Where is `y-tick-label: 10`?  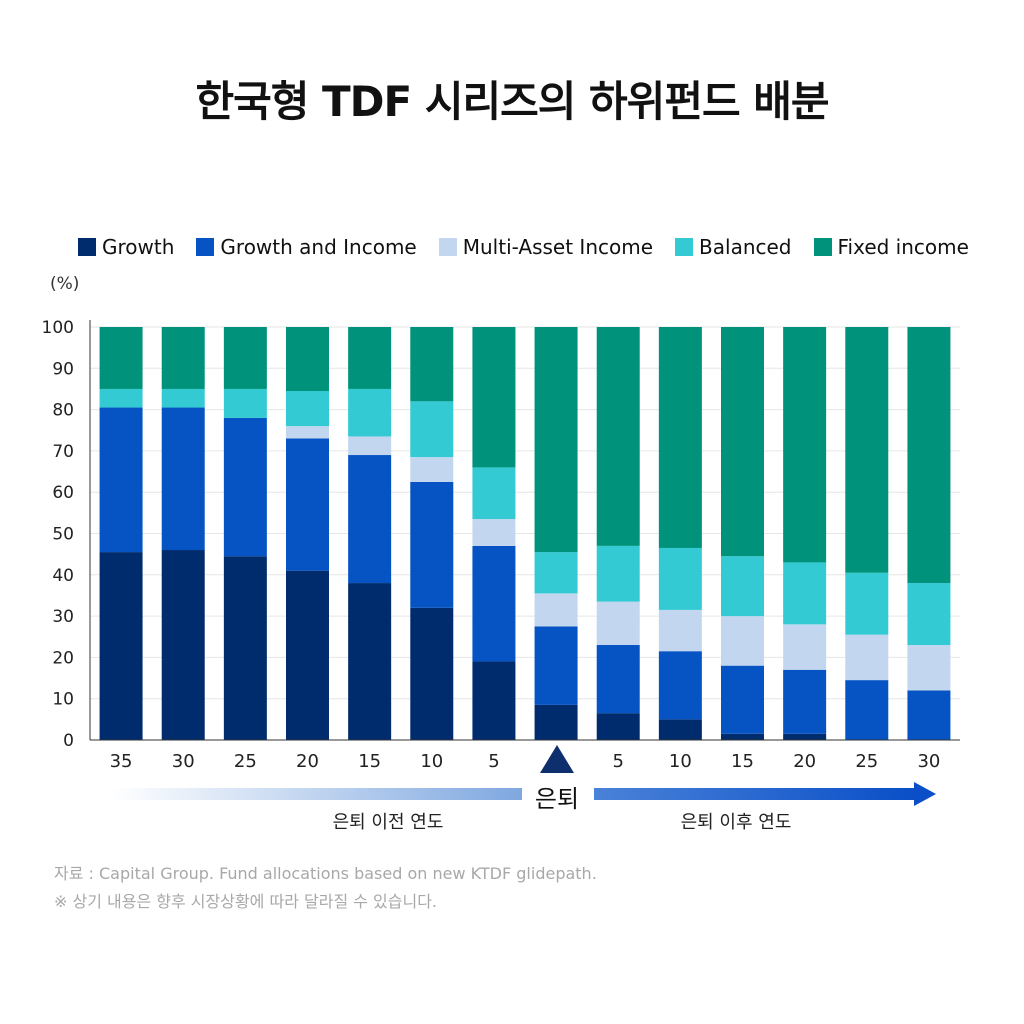
y-tick-label: 10 is located at coordinates (63, 700).